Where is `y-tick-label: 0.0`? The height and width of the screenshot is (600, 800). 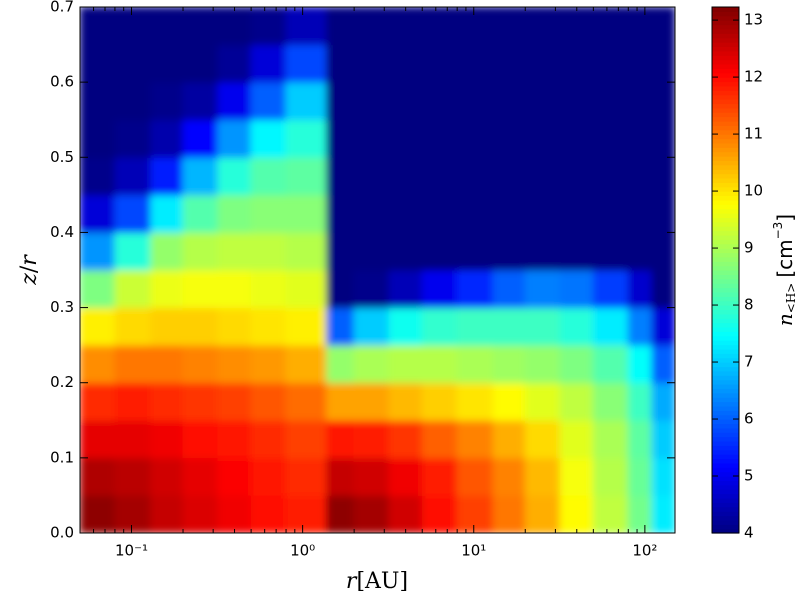 y-tick-label: 0.0 is located at coordinates (62, 533).